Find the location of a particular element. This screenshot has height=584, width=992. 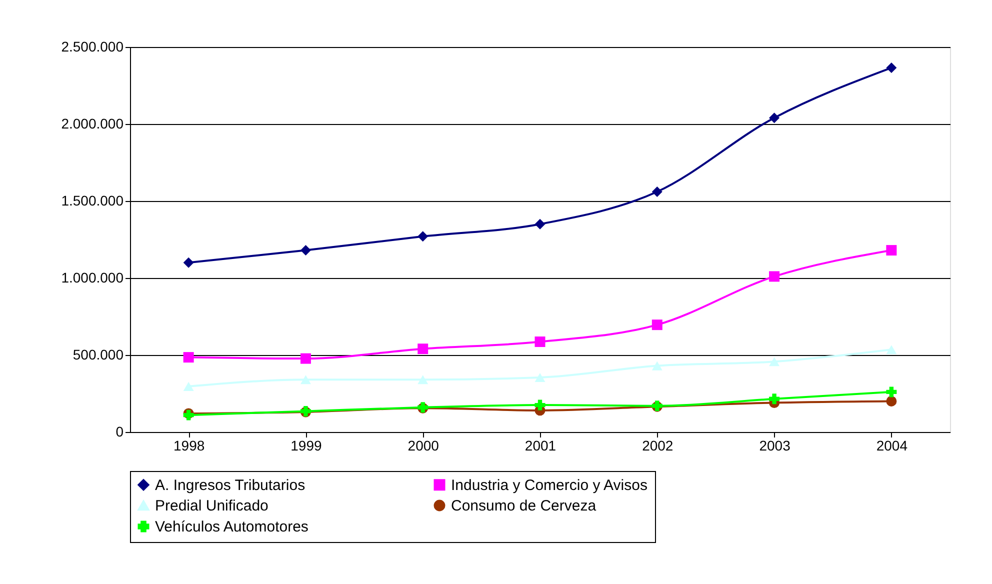

y-tick-label: 500.000 is located at coordinates (98, 354).